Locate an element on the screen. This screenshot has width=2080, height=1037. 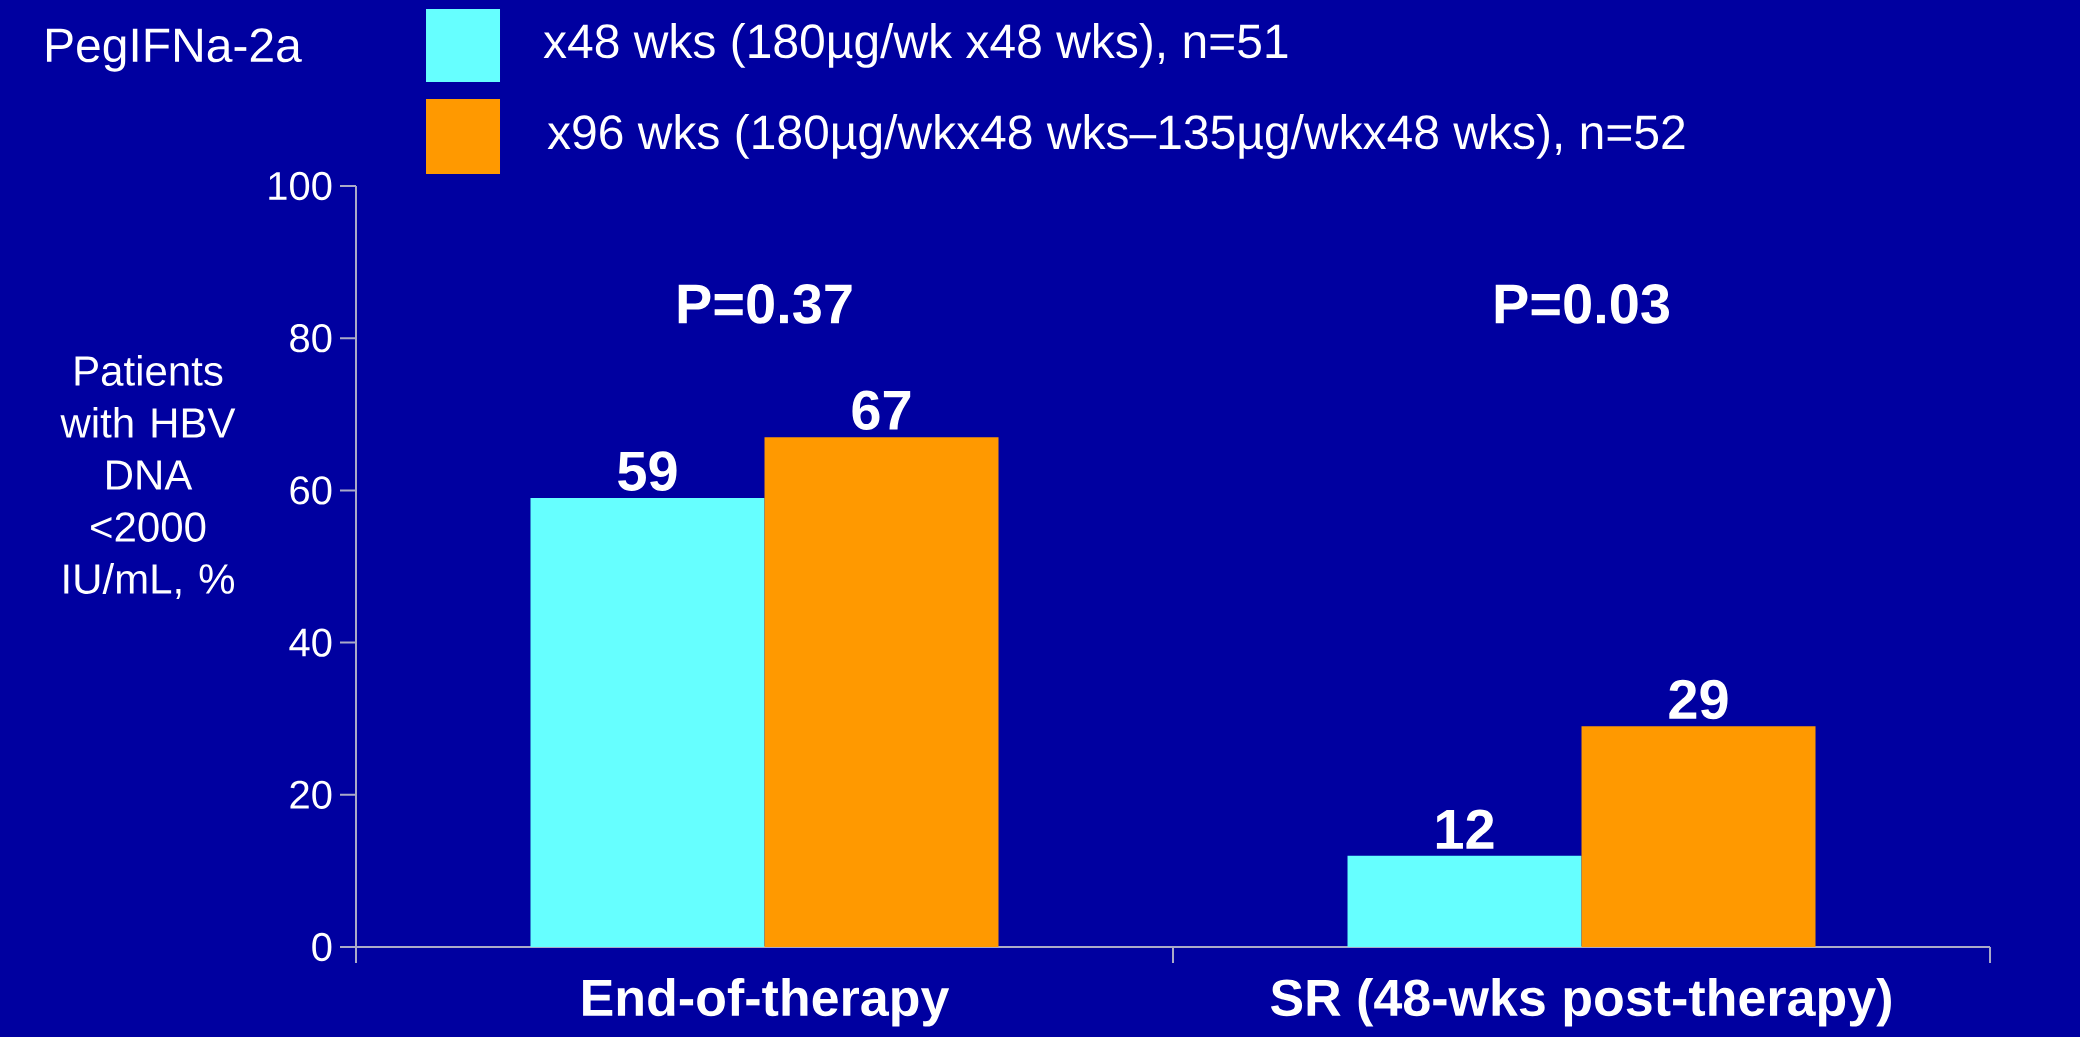
legend-label: x48 wks (180µg/wk x48 wks), n=51 is located at coordinates (915, 45).